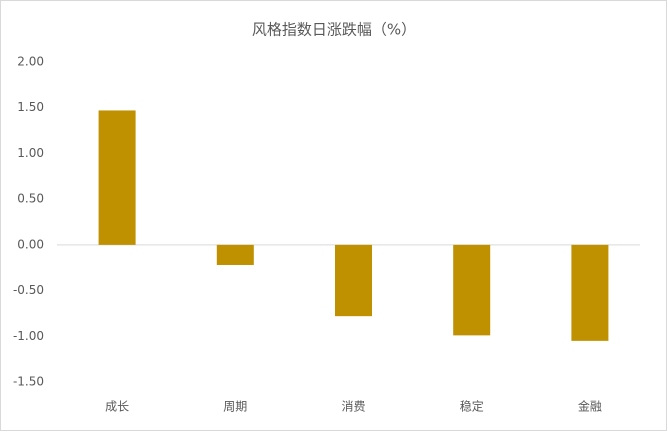 Image resolution: width=668 pixels, height=432 pixels. What do you see at coordinates (30, 153) in the screenshot?
I see `y-tick-label: 1.00` at bounding box center [30, 153].